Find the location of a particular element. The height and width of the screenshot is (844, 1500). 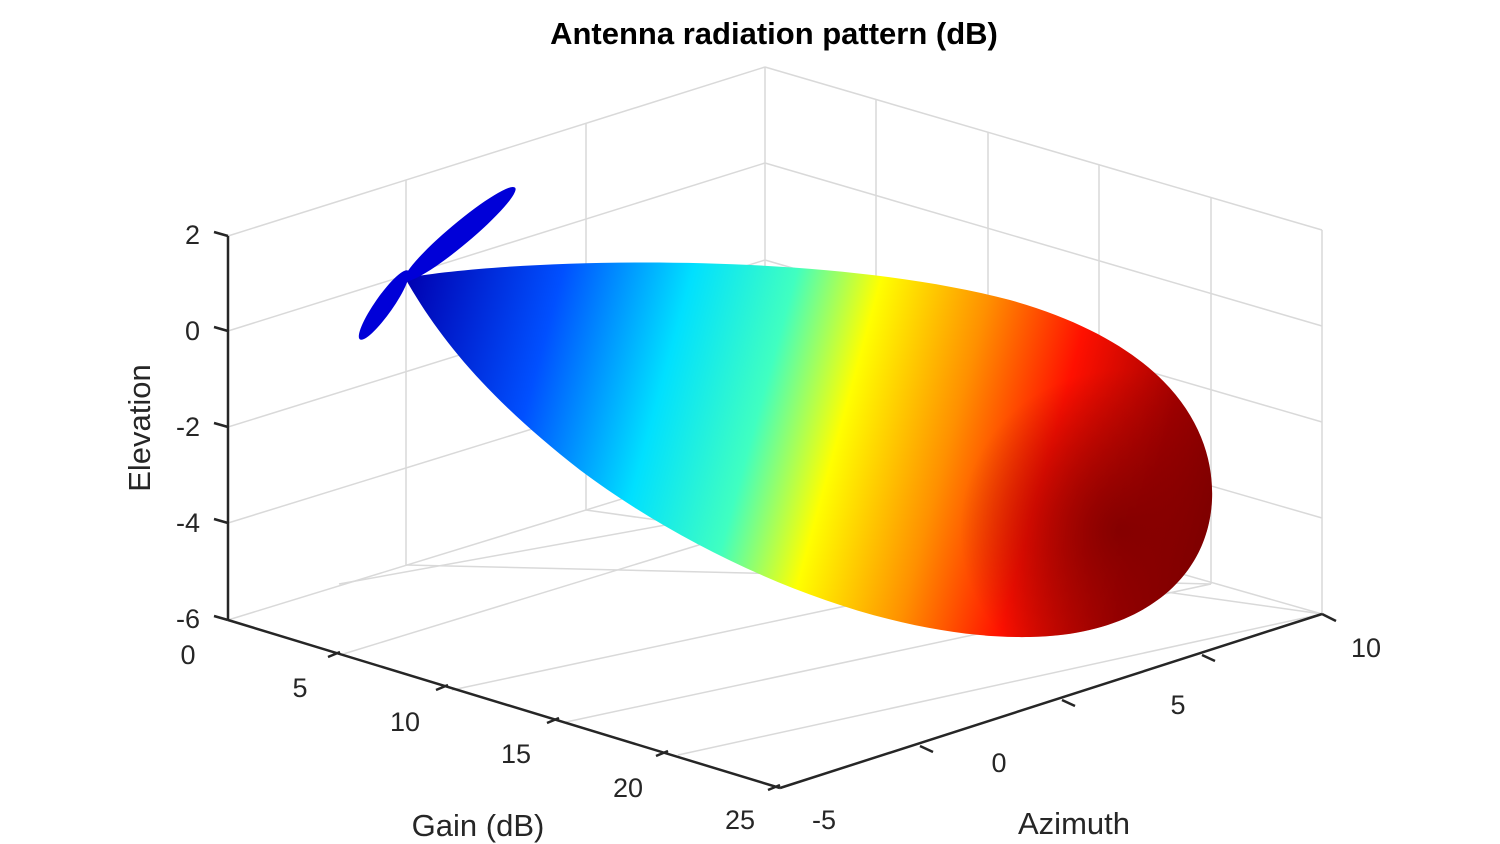

y-tick: 5 is located at coordinates (1177, 705).